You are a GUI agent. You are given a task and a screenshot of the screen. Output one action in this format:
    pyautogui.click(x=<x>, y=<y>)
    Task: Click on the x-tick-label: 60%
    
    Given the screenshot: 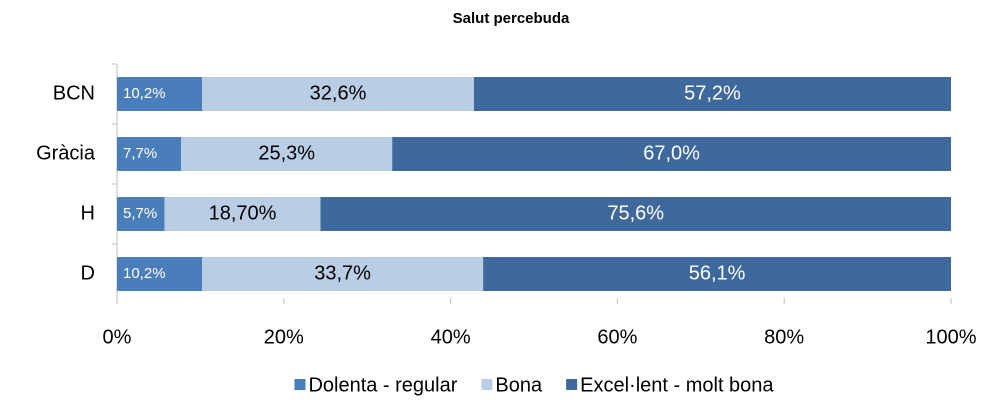 What is the action you would take?
    pyautogui.click(x=617, y=337)
    